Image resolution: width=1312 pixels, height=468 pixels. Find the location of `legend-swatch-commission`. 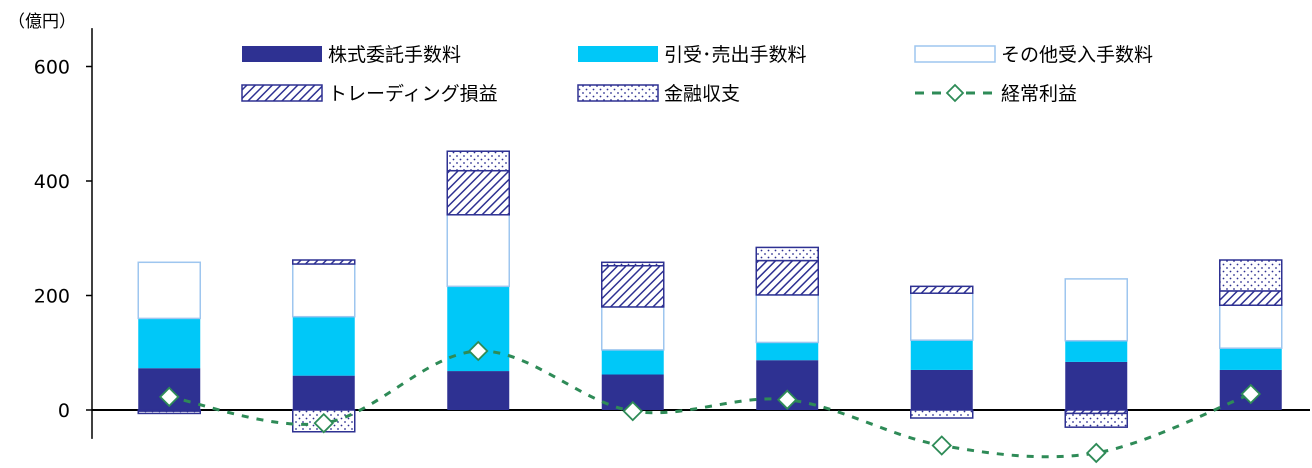

legend-swatch-commission is located at coordinates (282, 54).